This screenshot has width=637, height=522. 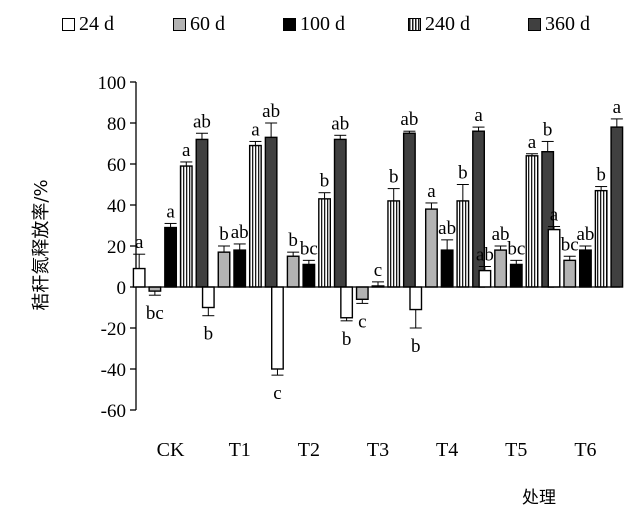 I want to click on bar-360d-T6, so click(x=617, y=207).